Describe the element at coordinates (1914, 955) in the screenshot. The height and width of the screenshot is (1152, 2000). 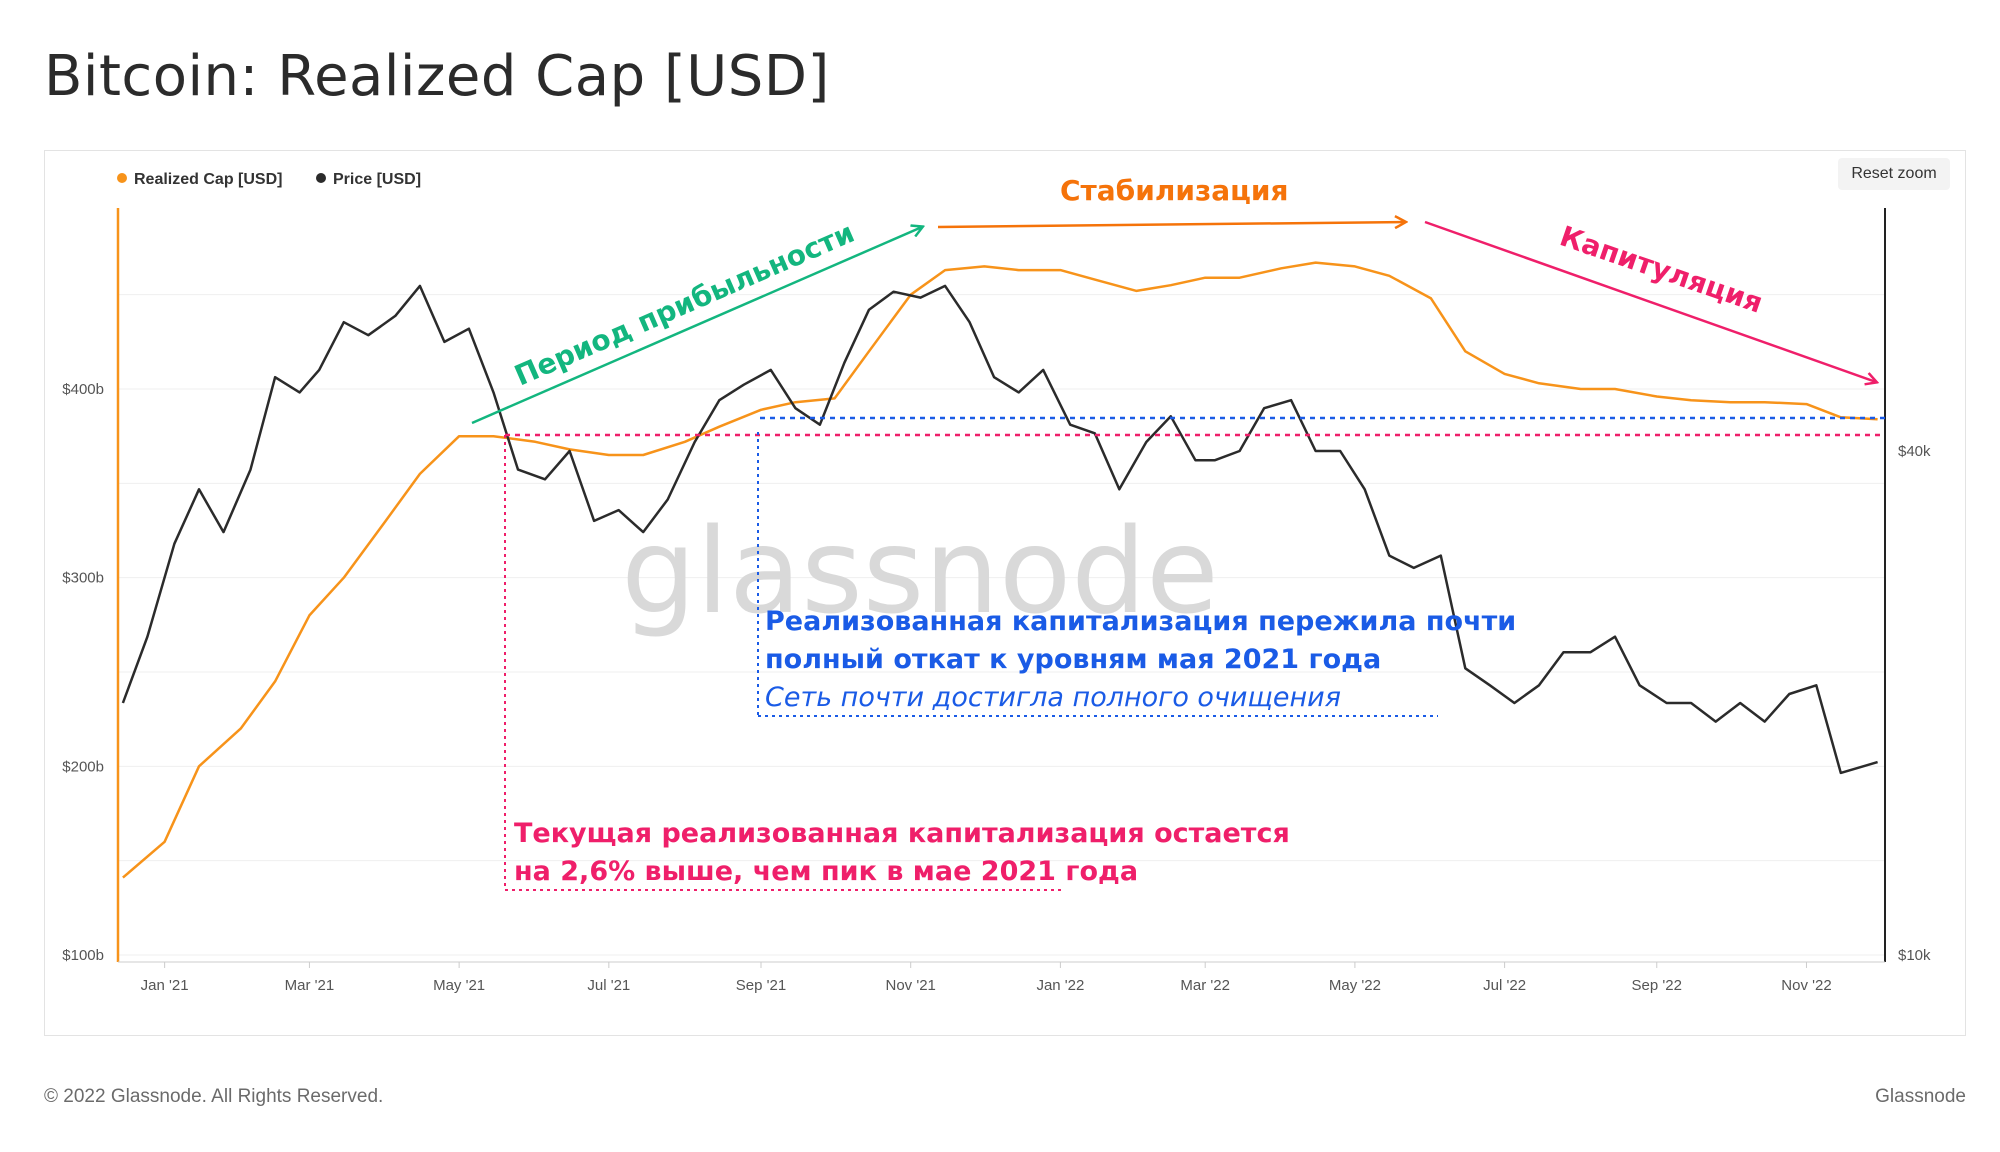
I see `right-tick-label: $10k` at that location.